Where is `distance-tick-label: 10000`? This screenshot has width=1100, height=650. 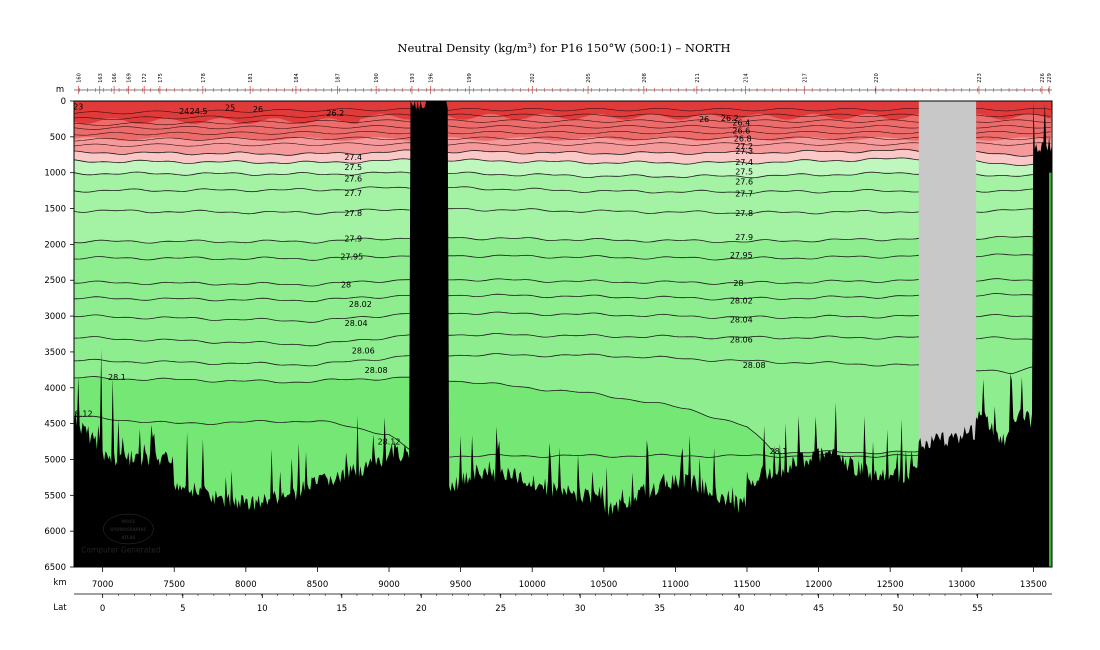 distance-tick-label: 10000 is located at coordinates (532, 585).